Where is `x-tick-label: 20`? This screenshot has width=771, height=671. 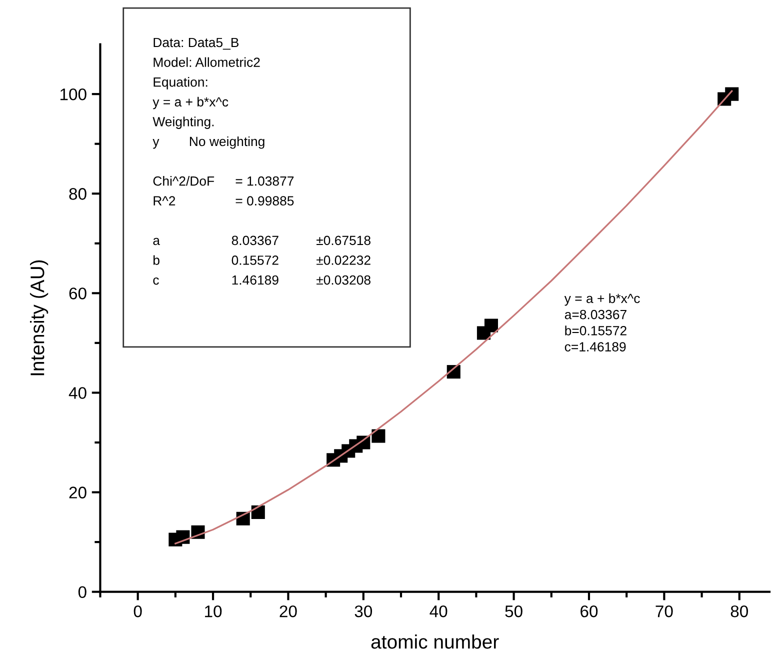 x-tick-label: 20 is located at coordinates (288, 611).